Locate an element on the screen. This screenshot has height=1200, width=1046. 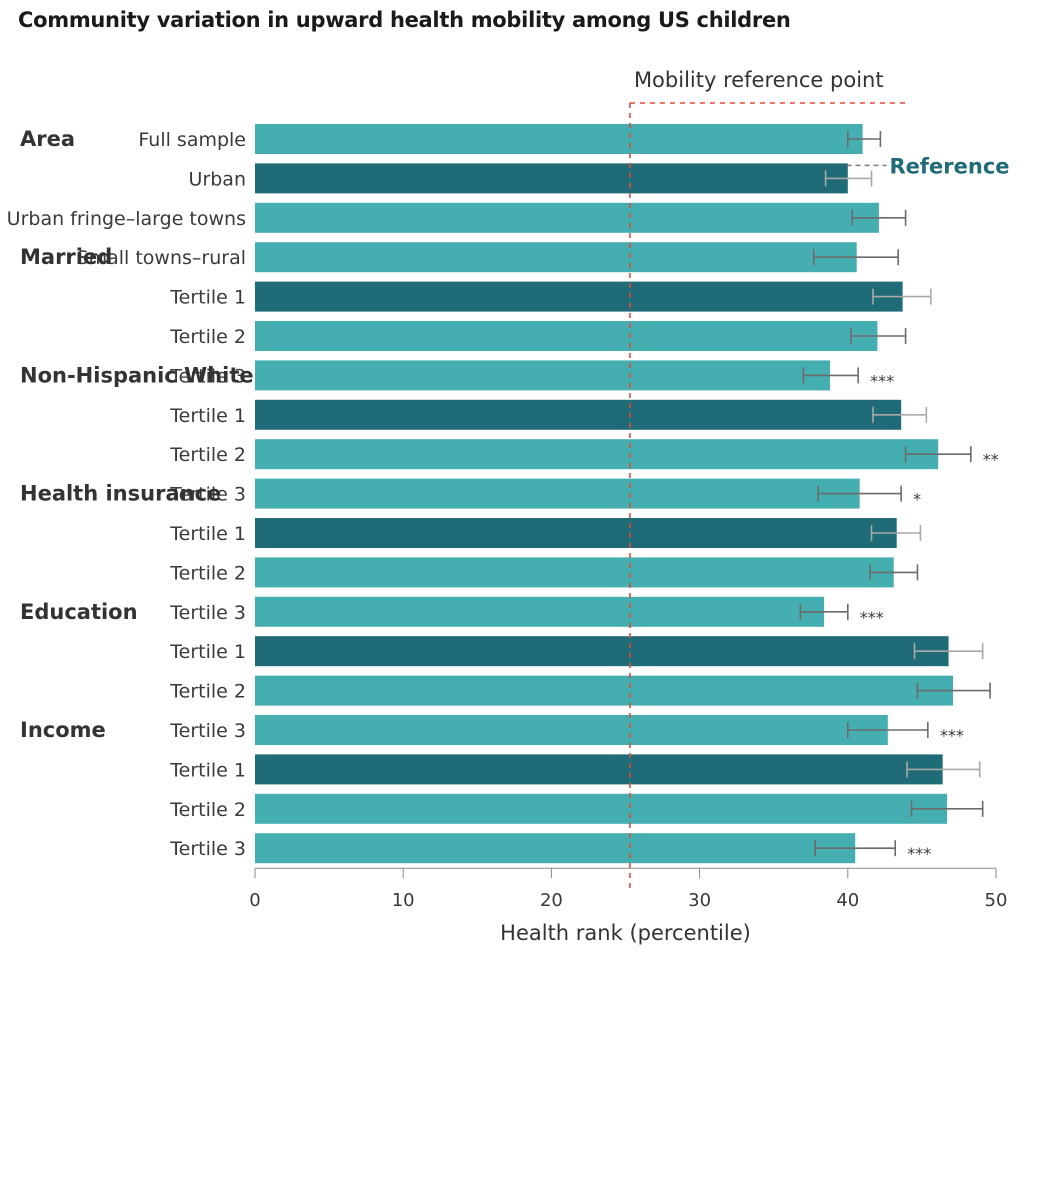
x-tick-label: 20 is located at coordinates (551, 900).